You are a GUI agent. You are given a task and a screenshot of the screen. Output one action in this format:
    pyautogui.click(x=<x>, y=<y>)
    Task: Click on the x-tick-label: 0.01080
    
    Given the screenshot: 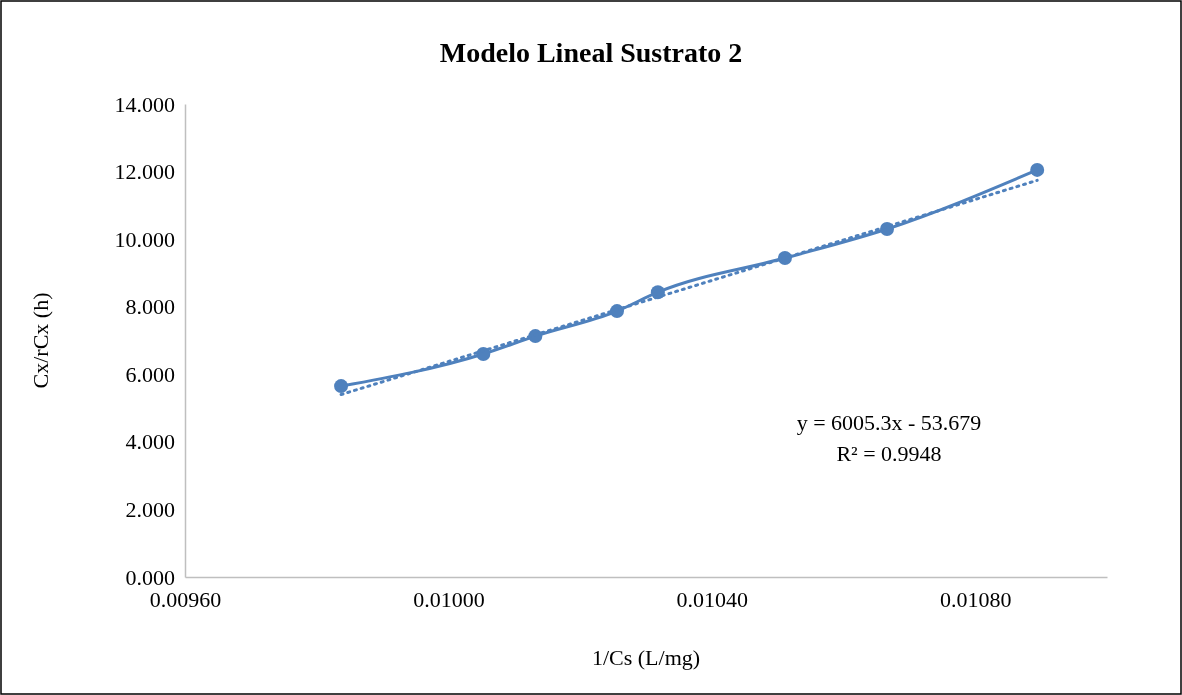 What is the action you would take?
    pyautogui.click(x=976, y=599)
    